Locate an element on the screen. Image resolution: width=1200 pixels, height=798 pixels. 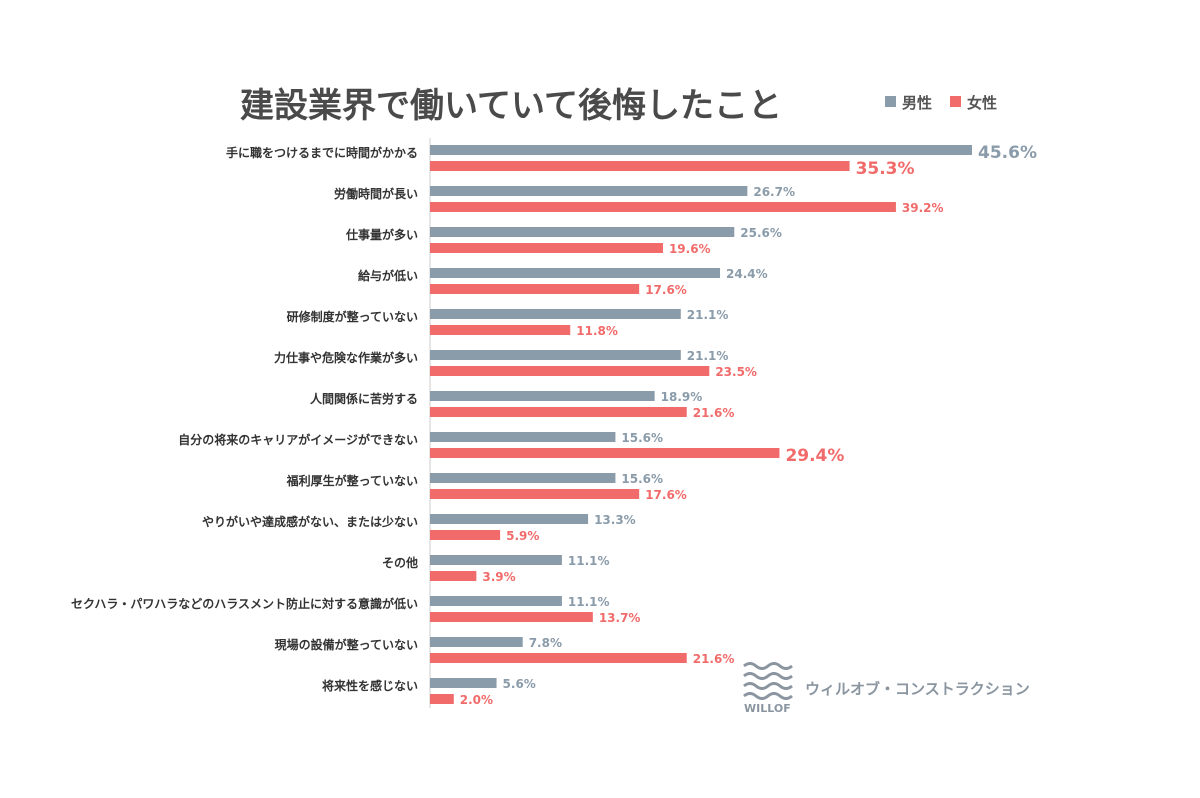
value-label-male: 25.6% is located at coordinates (761, 233).